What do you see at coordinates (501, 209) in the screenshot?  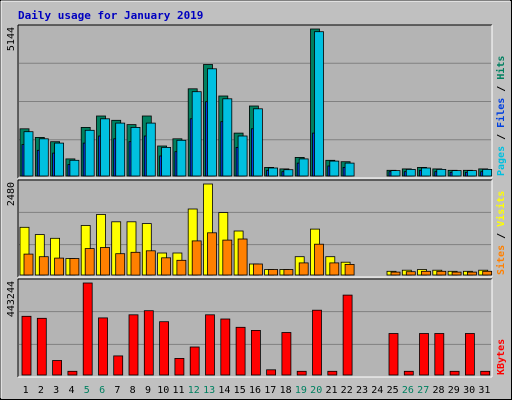 I see `legend-entry: Visits` at bounding box center [501, 209].